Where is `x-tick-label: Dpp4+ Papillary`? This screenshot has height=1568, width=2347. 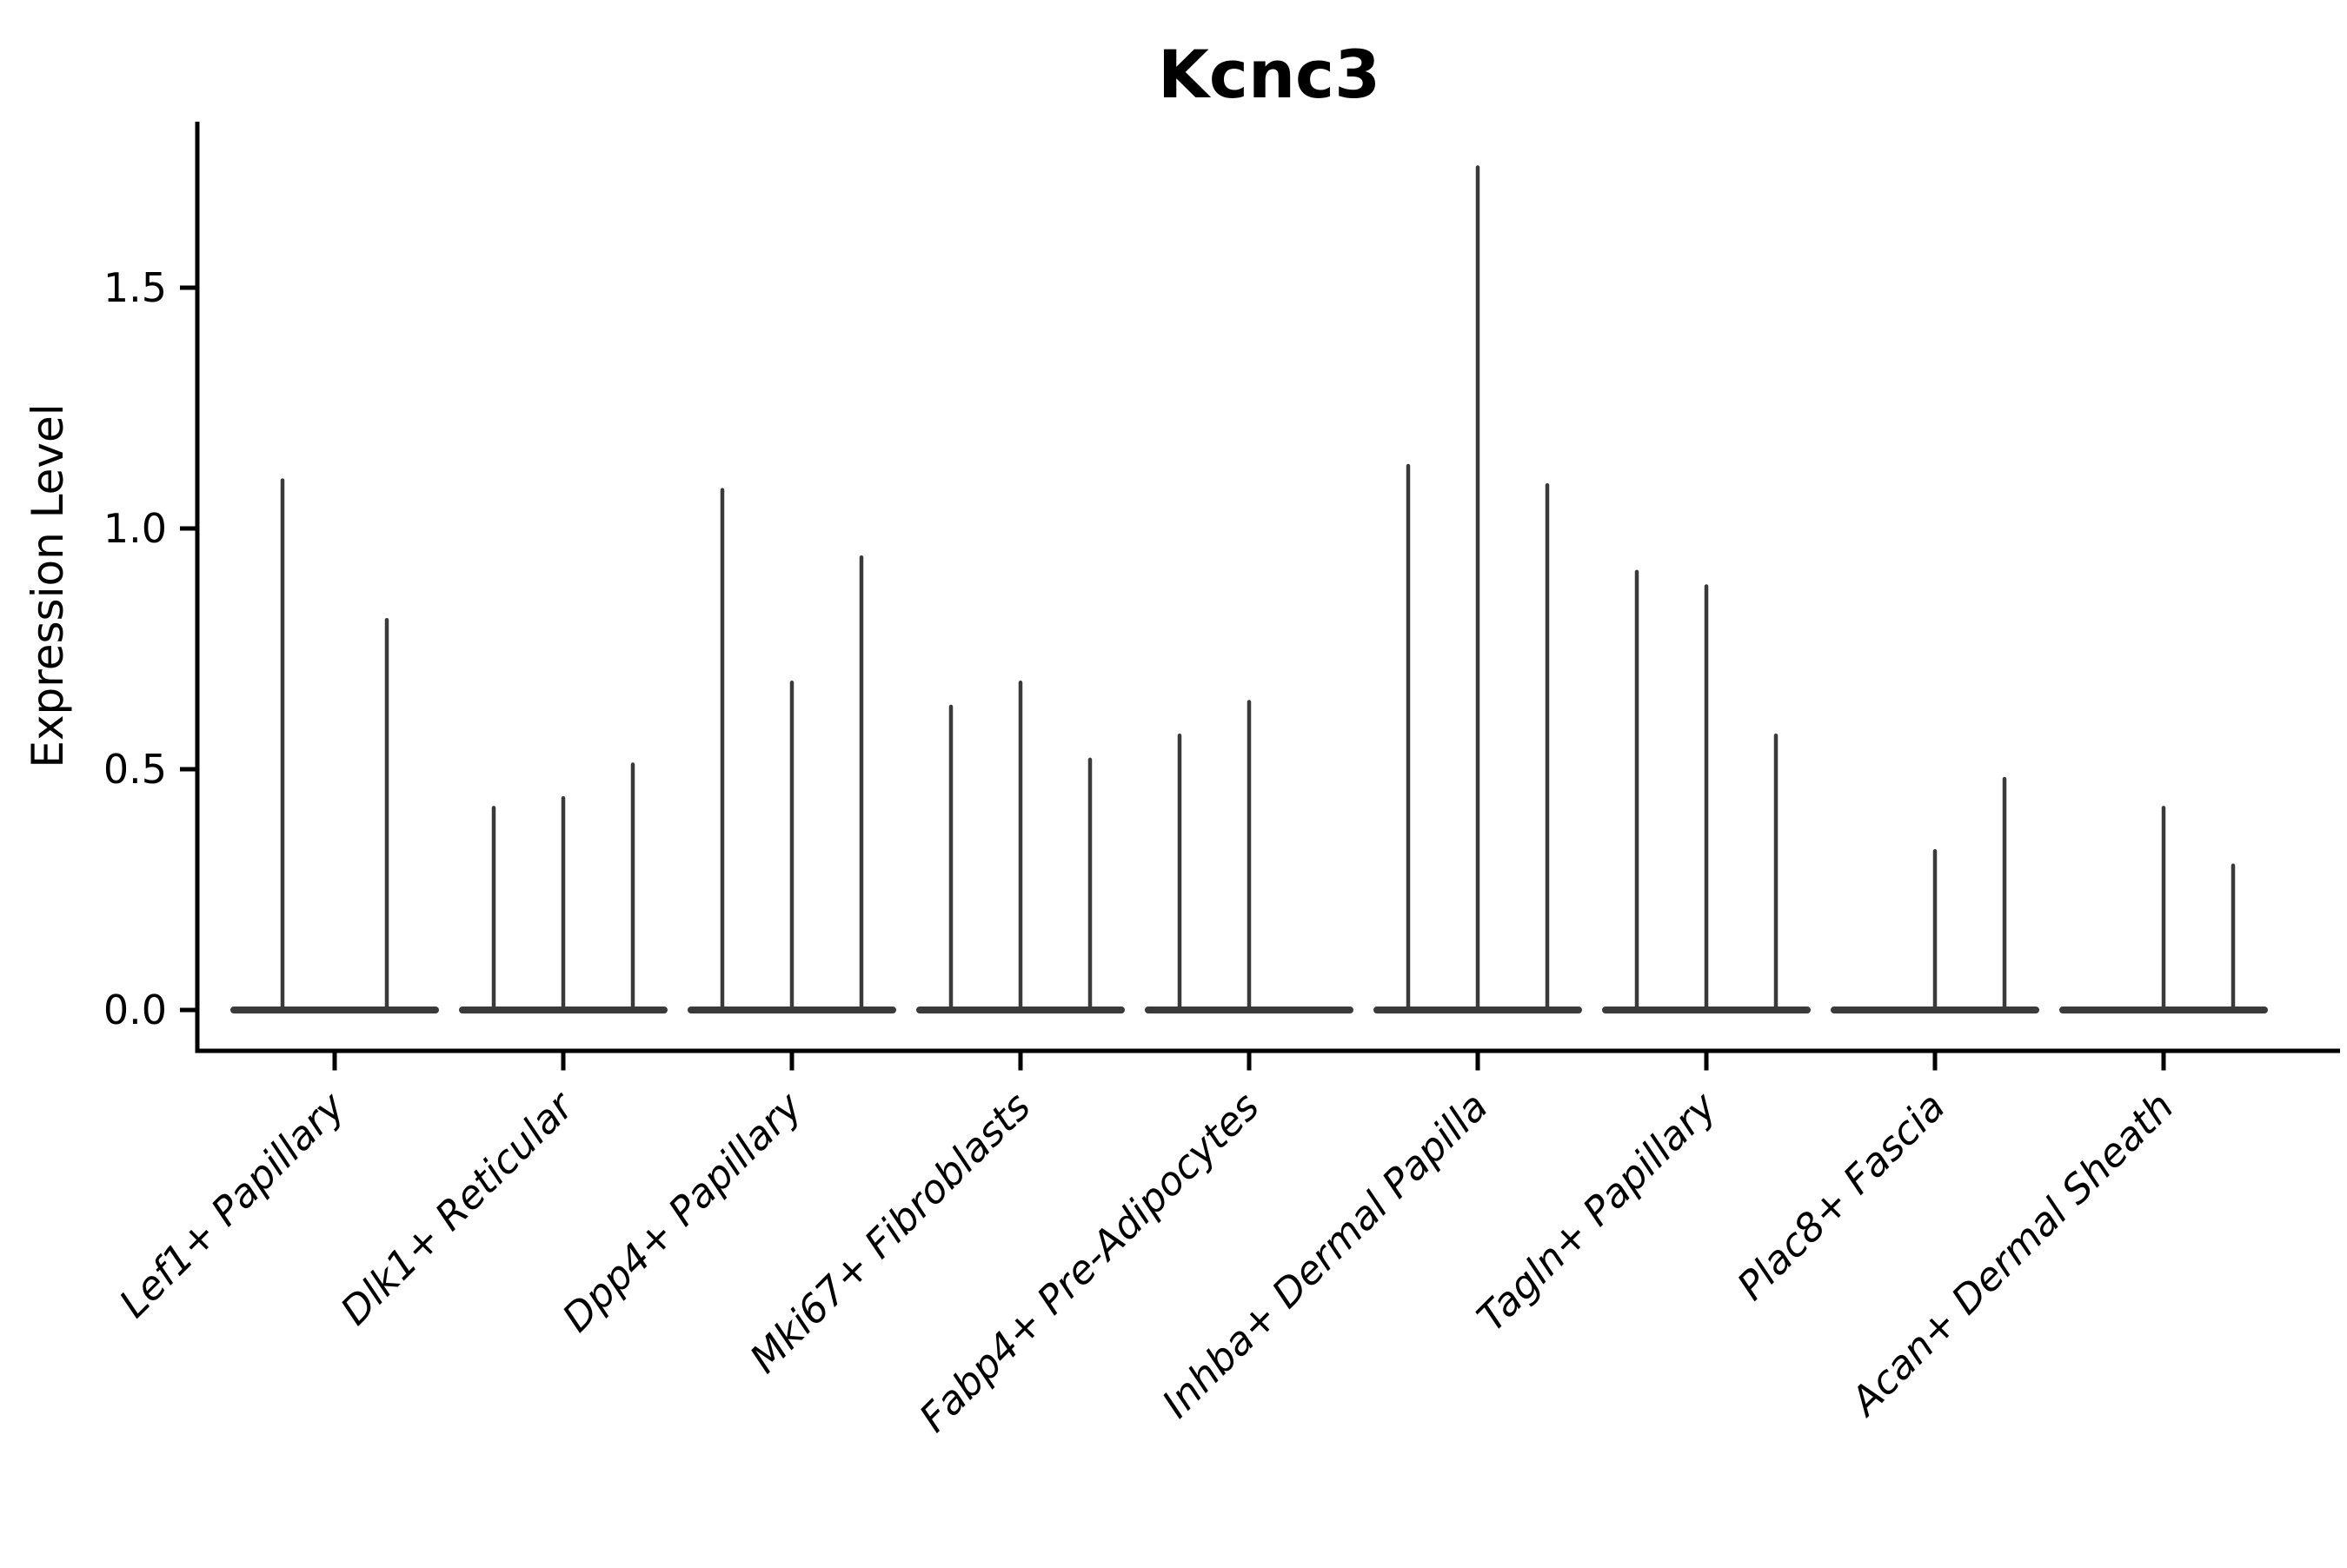
x-tick-label: Dpp4+ Papillary is located at coordinates (683, 1211).